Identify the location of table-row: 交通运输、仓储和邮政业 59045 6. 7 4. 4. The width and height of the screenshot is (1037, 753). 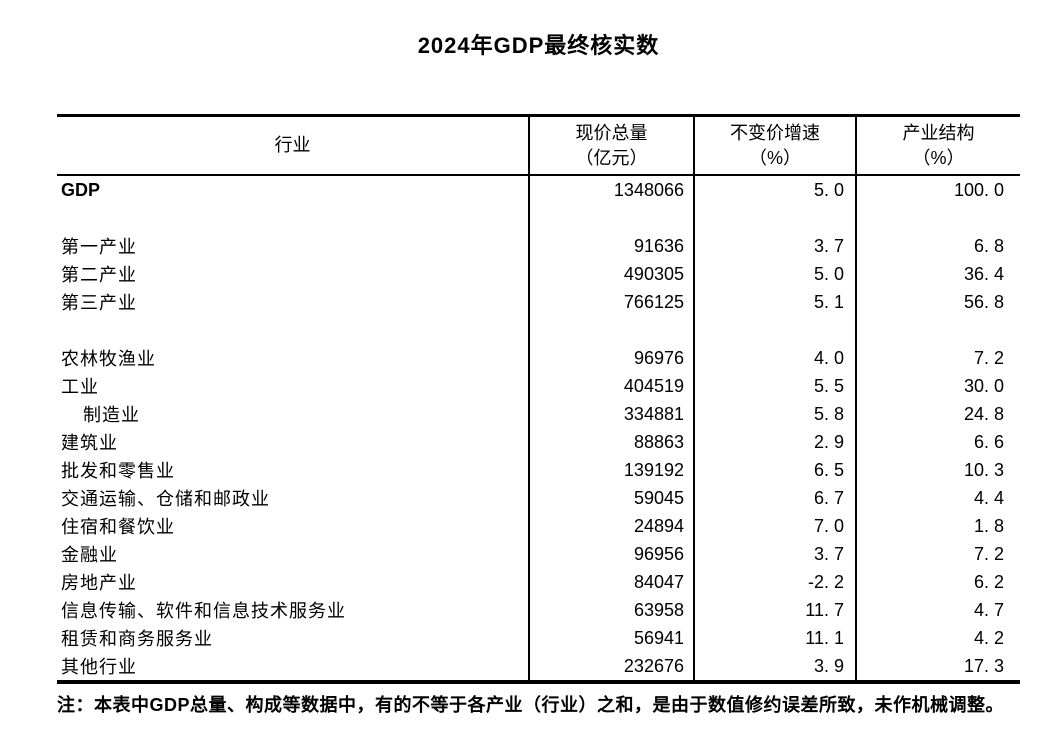
(538, 498).